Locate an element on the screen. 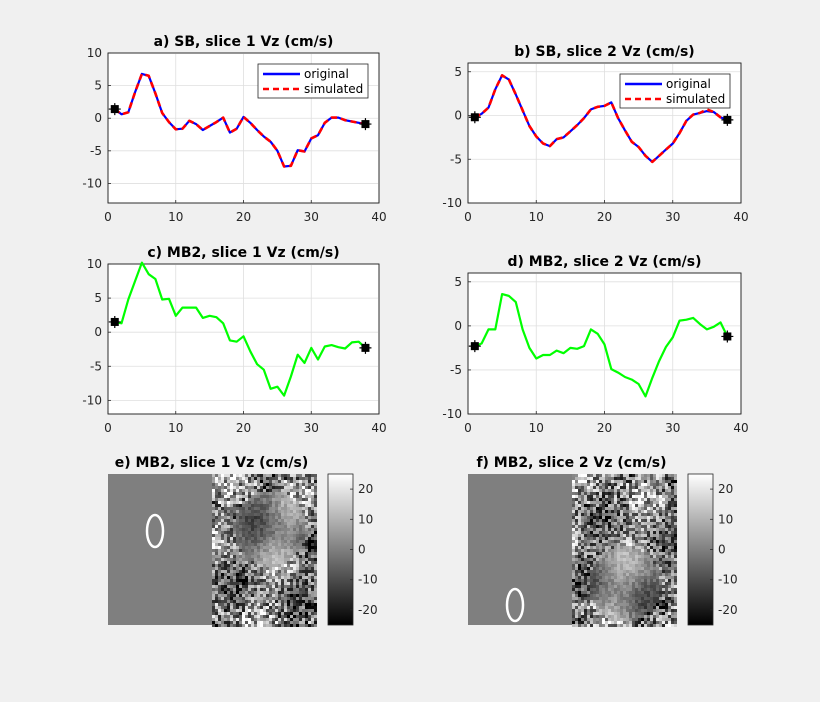 The image size is (820, 702). image-right-half is located at coordinates (624, 550).